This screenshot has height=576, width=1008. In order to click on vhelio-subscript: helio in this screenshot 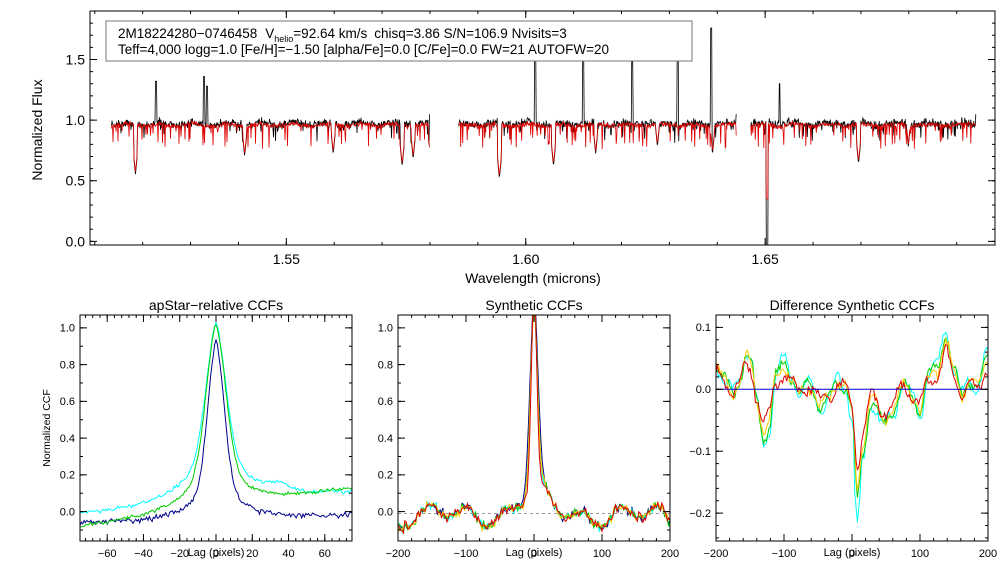, I will do `click(283, 39)`.